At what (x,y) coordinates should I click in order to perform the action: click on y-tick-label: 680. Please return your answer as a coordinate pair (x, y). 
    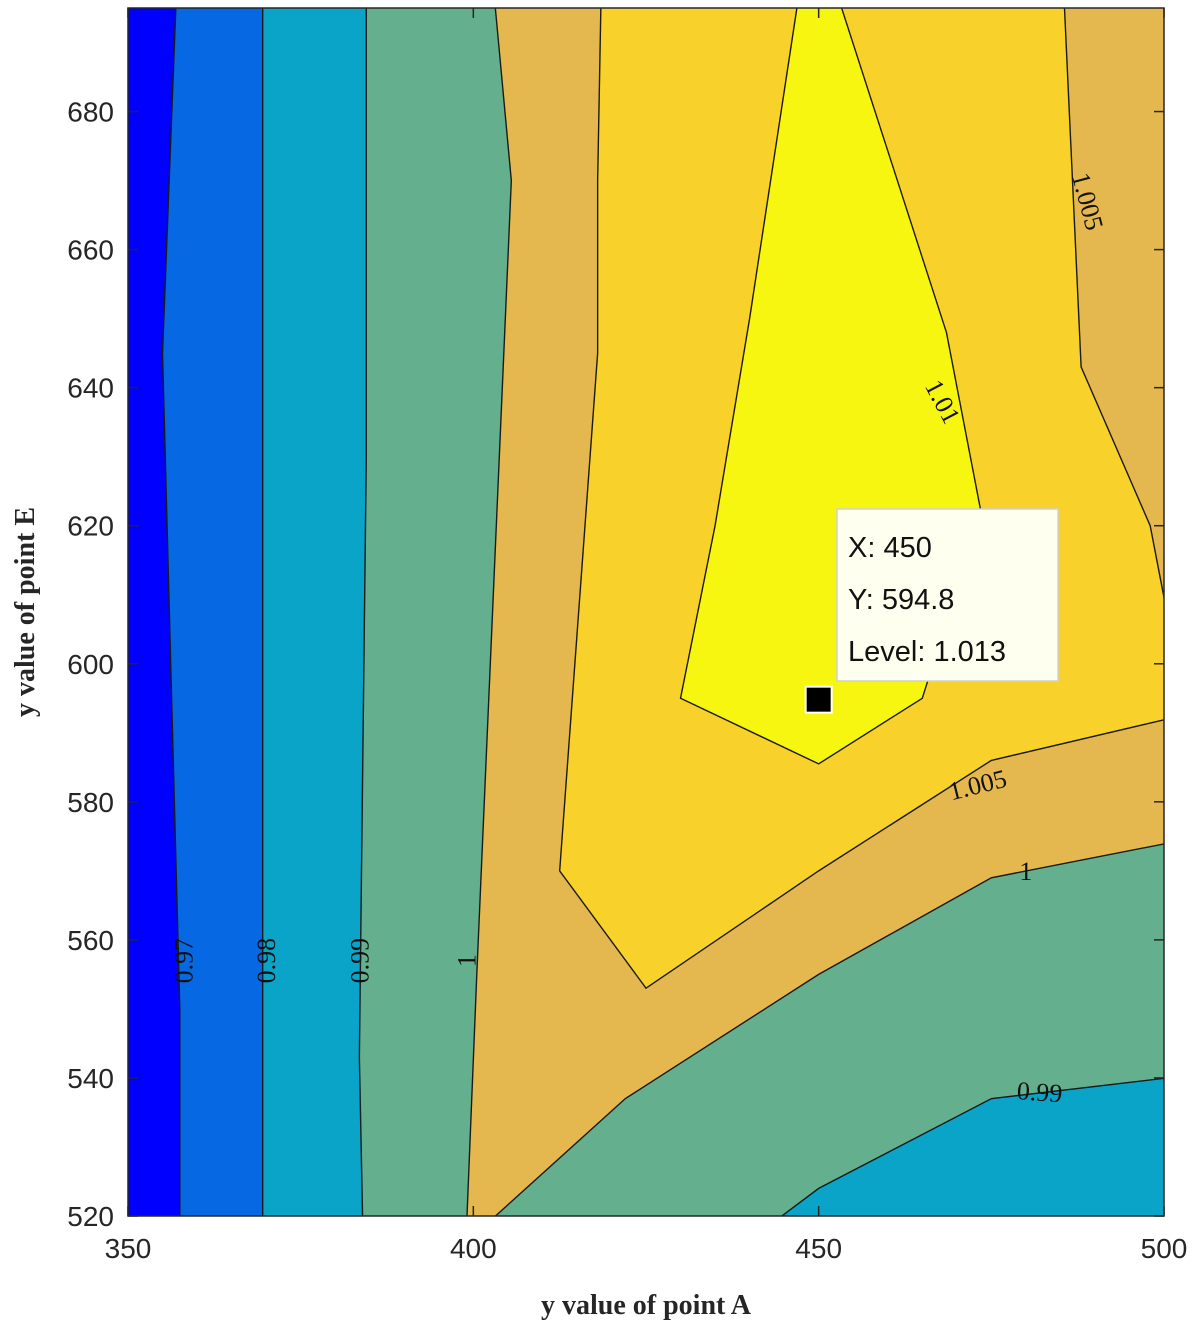
    Looking at the image, I should click on (90, 112).